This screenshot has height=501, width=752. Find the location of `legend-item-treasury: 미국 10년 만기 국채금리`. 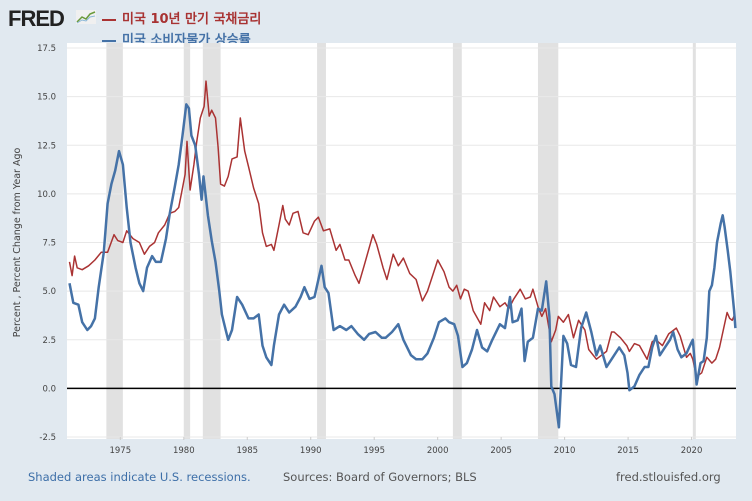

legend-item-treasury: 미국 10년 만기 국채금리 is located at coordinates (181, 17).